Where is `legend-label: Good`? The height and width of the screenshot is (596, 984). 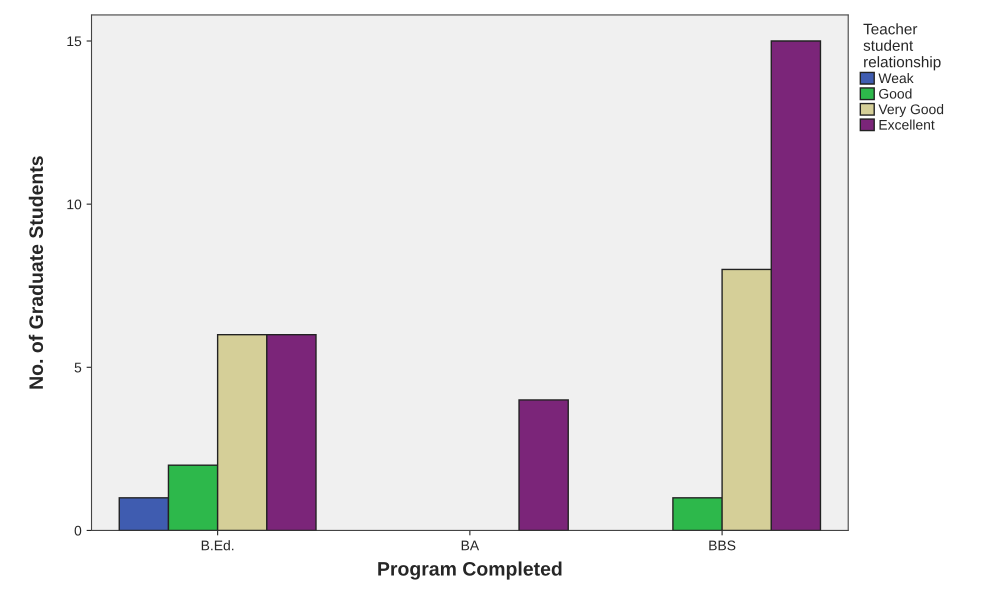
legend-label: Good is located at coordinates (895, 93).